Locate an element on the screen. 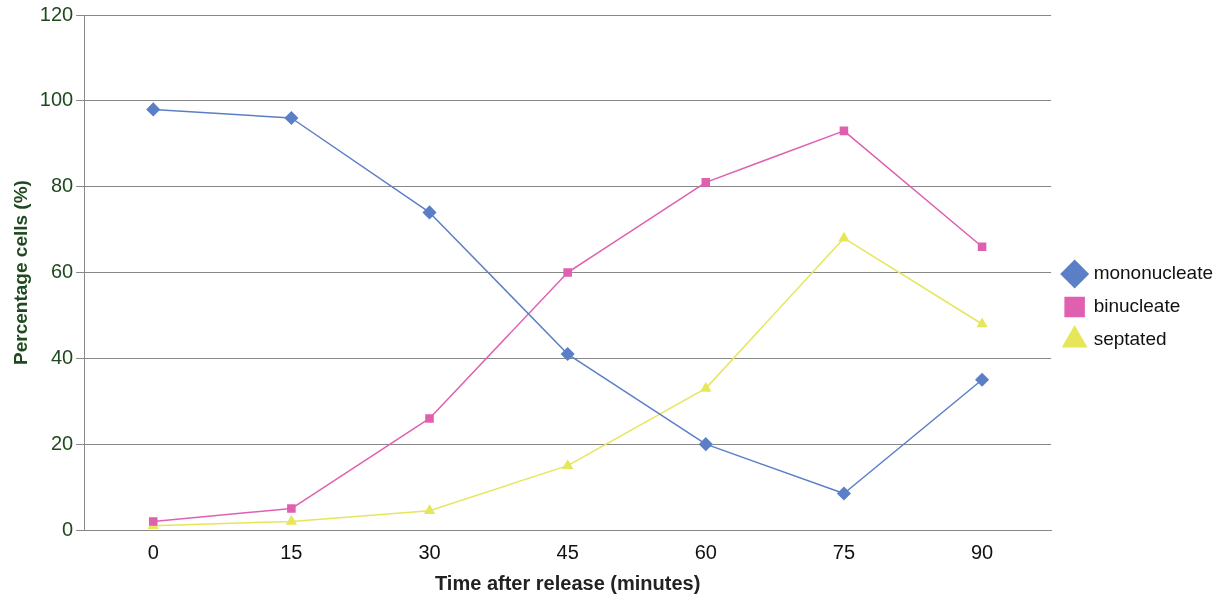  legend-label: mononucleate is located at coordinates (1153, 273).